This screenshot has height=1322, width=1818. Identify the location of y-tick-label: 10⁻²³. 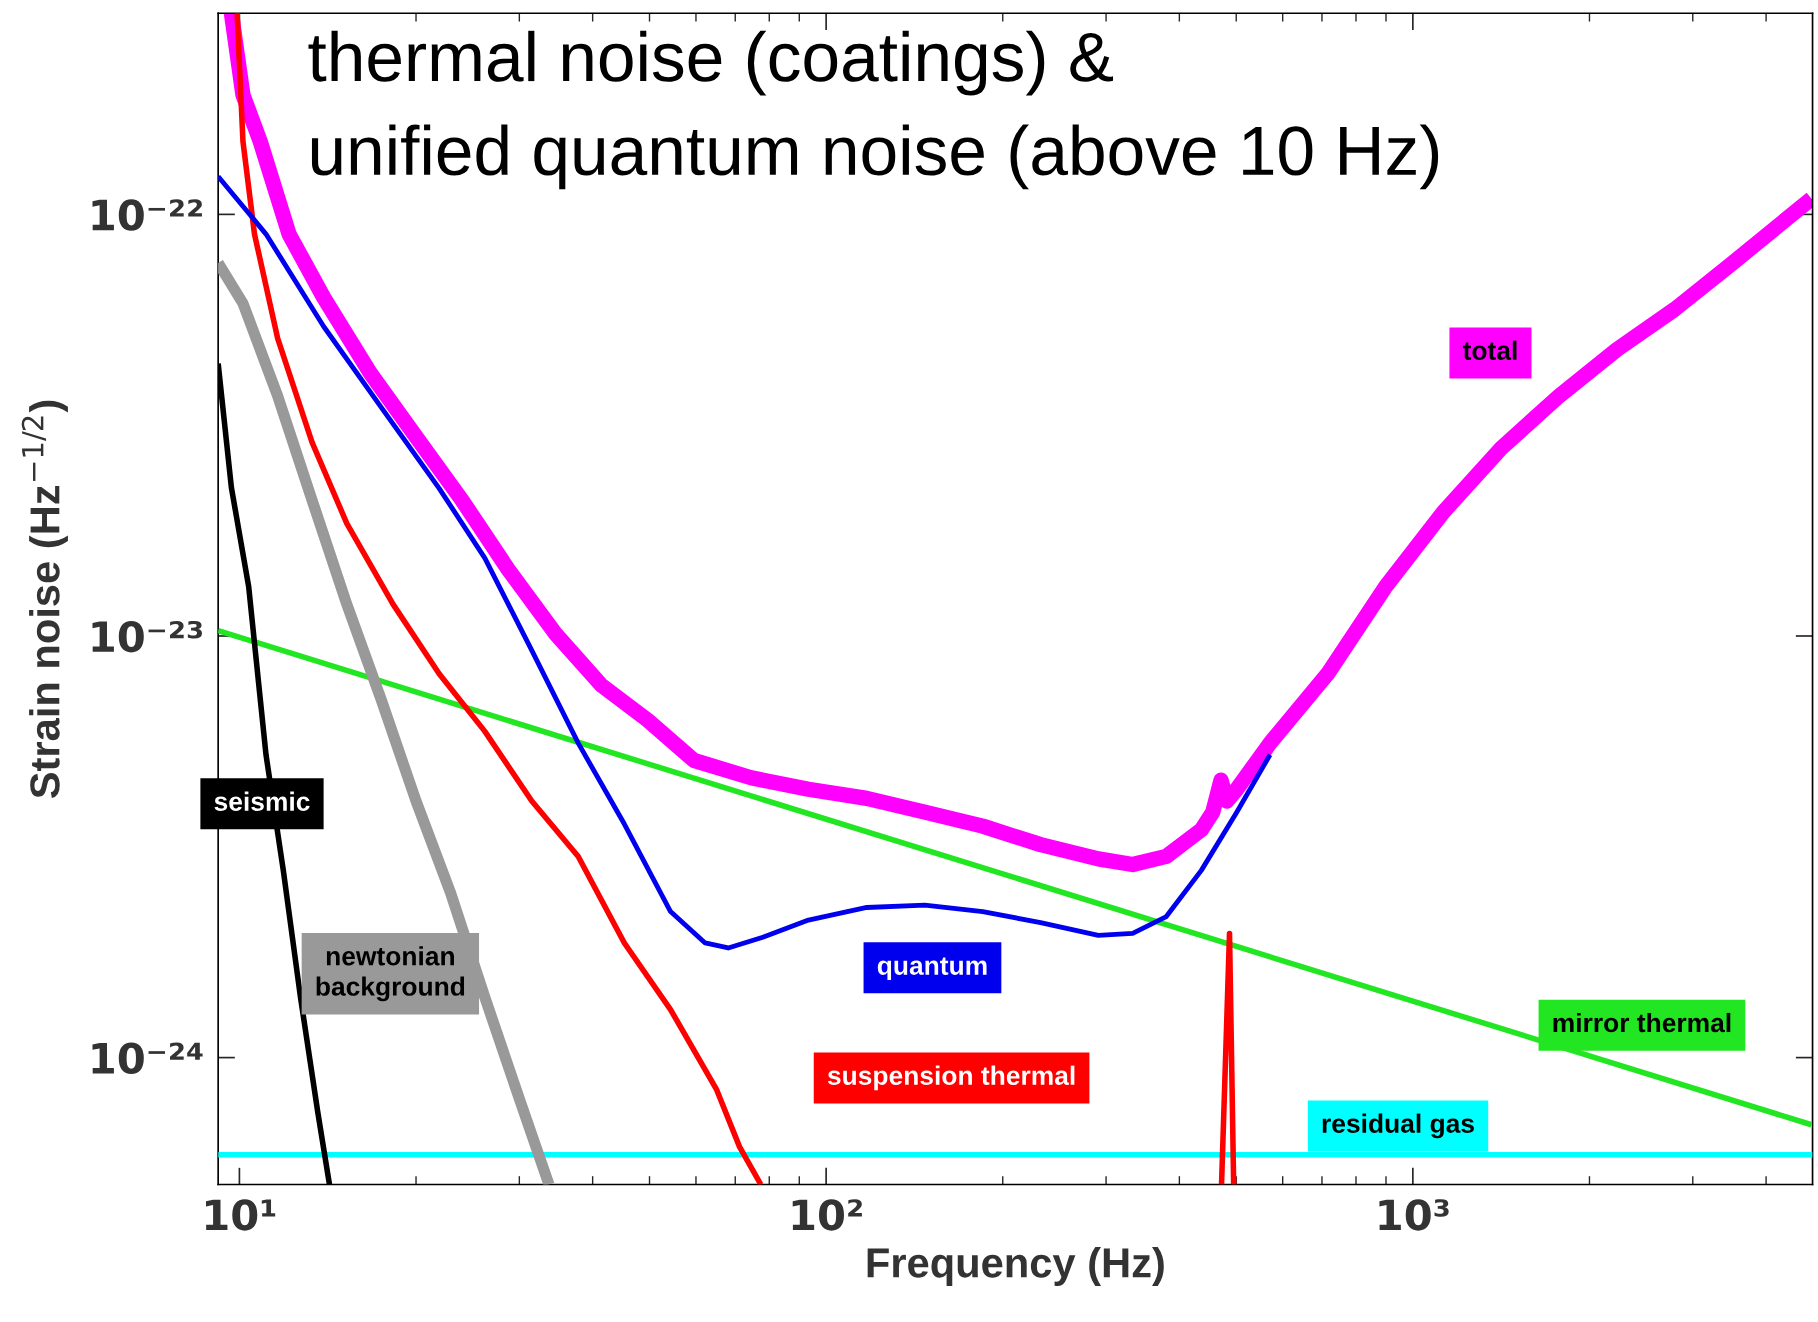
(147, 636).